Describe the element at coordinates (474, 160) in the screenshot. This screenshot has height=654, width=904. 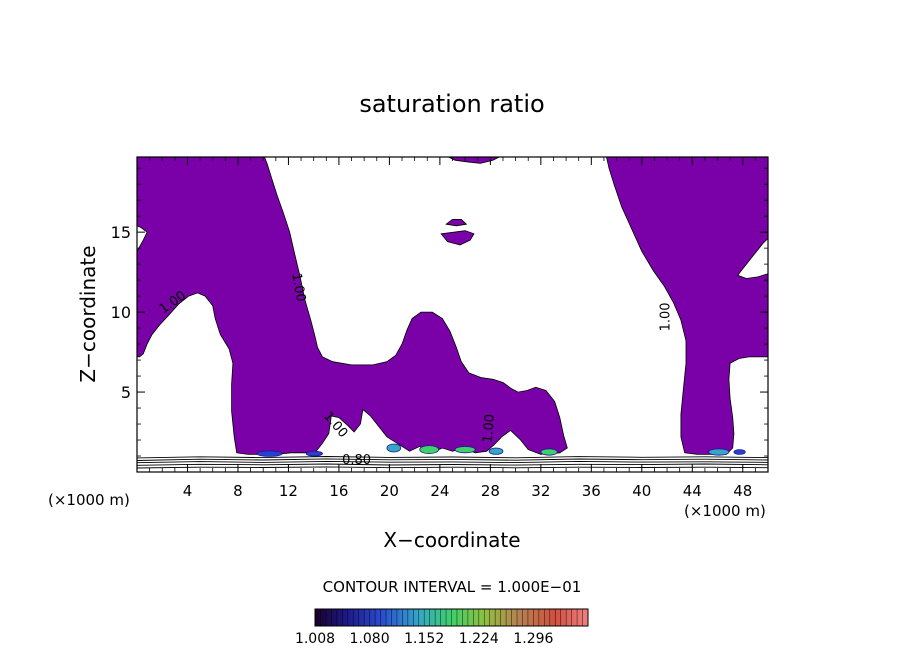
I see `supersaturated-region-top-bump` at that location.